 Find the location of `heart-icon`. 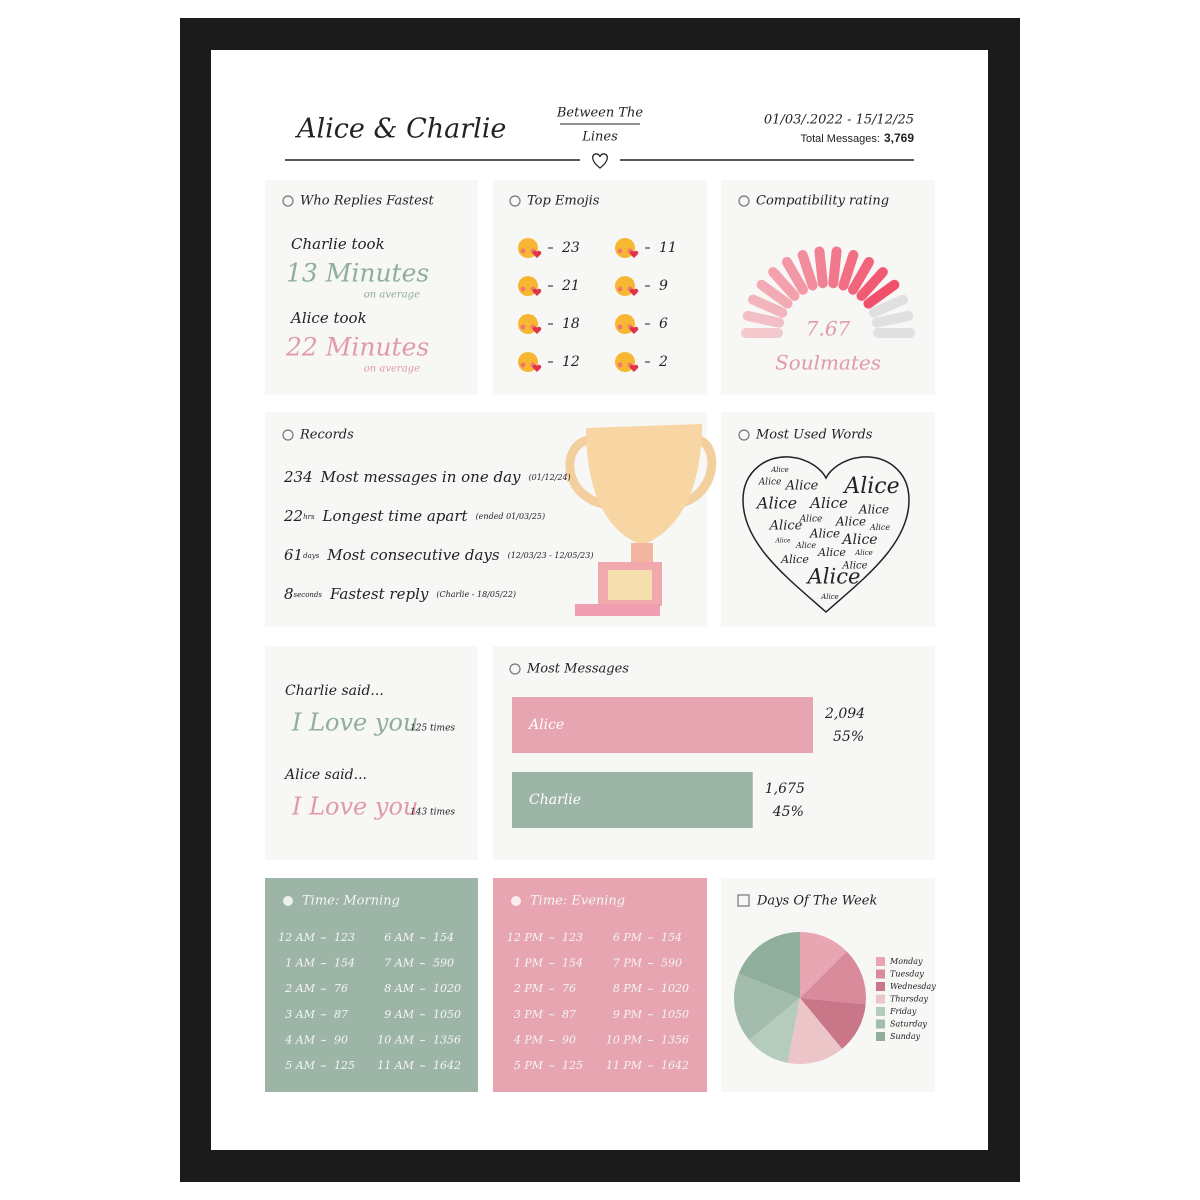

heart-icon is located at coordinates (600, 161).